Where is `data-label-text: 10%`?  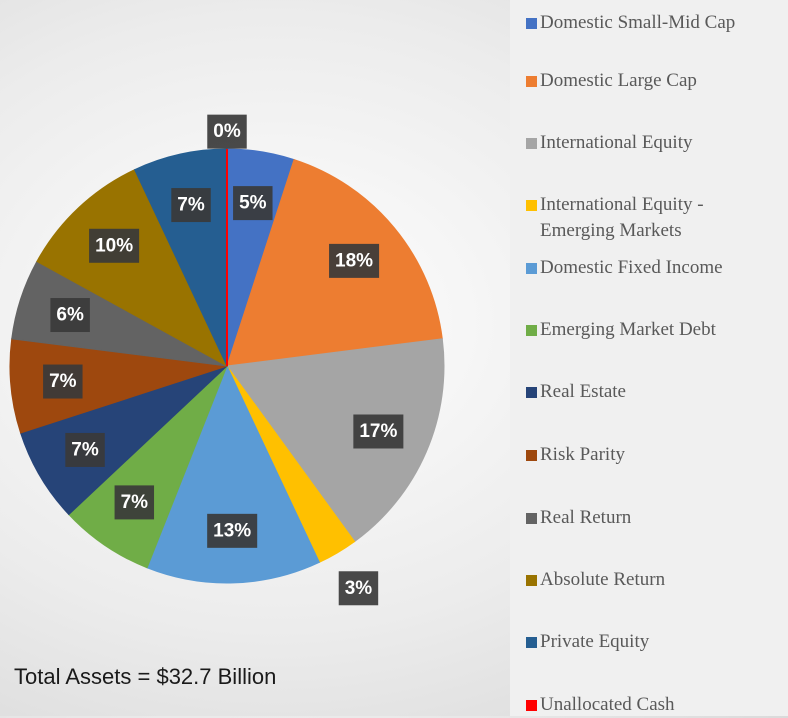
data-label-text: 10% is located at coordinates (114, 245).